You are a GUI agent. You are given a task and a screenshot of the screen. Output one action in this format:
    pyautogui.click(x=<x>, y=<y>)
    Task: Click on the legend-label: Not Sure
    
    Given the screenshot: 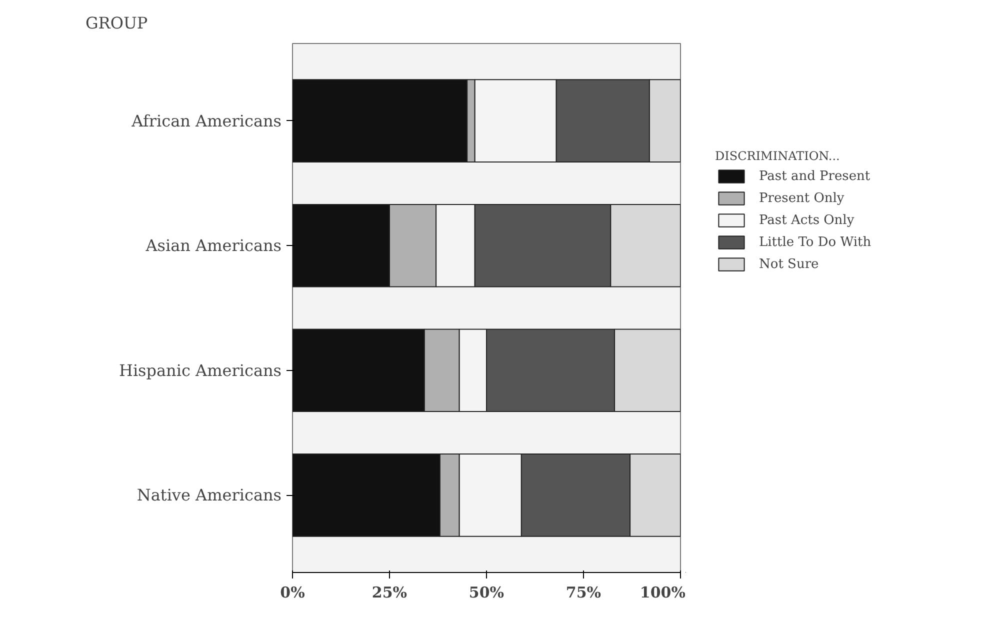 What is the action you would take?
    pyautogui.click(x=789, y=264)
    